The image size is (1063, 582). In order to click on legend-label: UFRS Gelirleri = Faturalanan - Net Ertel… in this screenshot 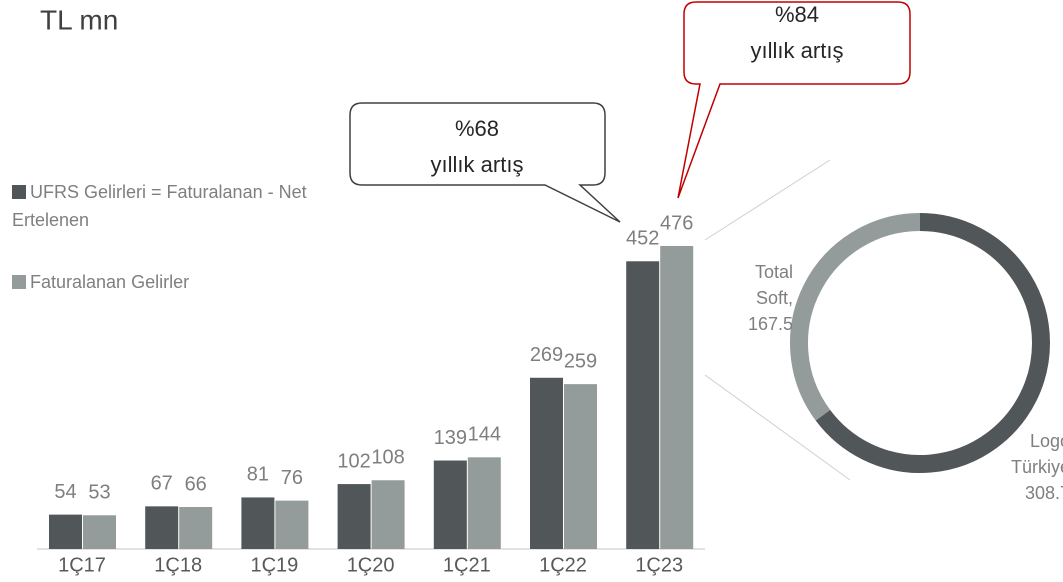, I will do `click(159, 206)`.